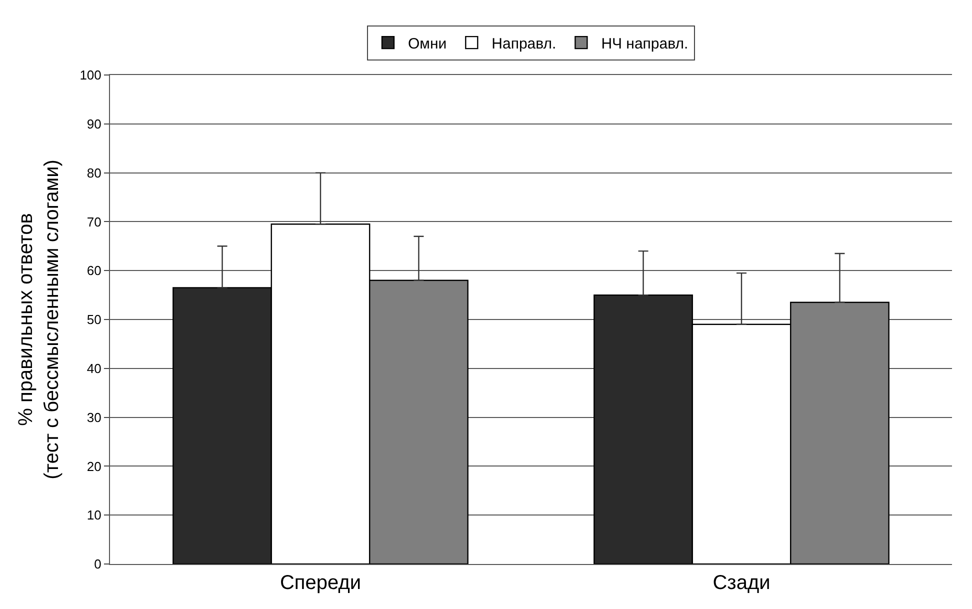 This screenshot has width=972, height=609. What do you see at coordinates (91, 75) in the screenshot?
I see `y-tick-label: 100` at bounding box center [91, 75].